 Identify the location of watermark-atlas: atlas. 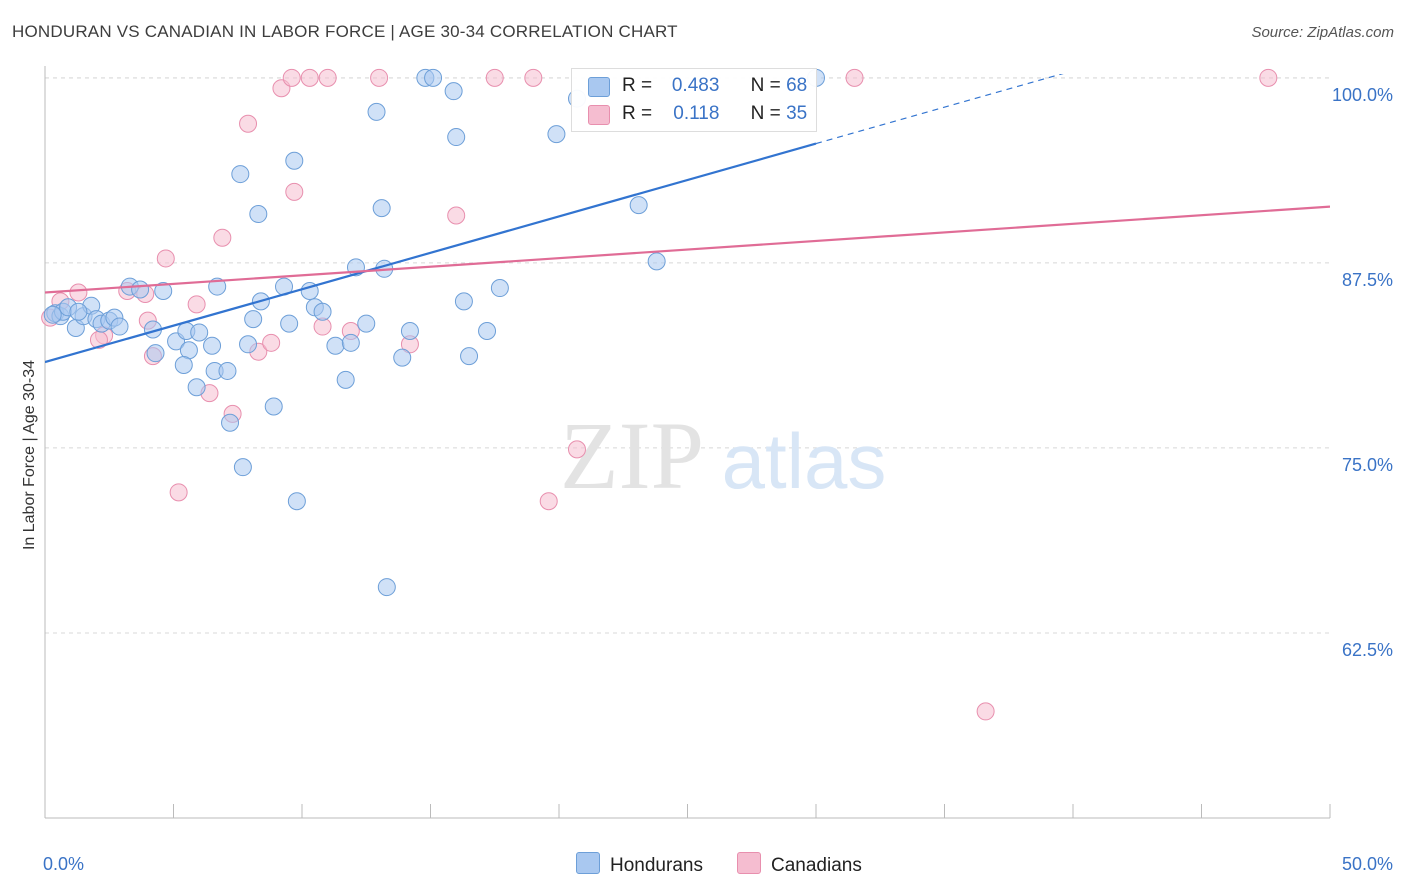
(804, 461).